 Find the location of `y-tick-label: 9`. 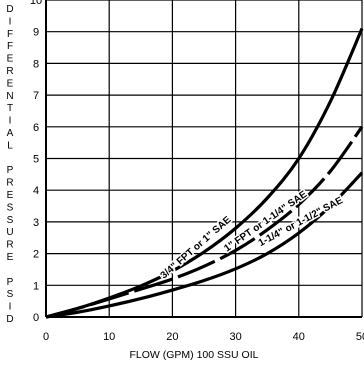

y-tick-label: 9 is located at coordinates (36, 33).